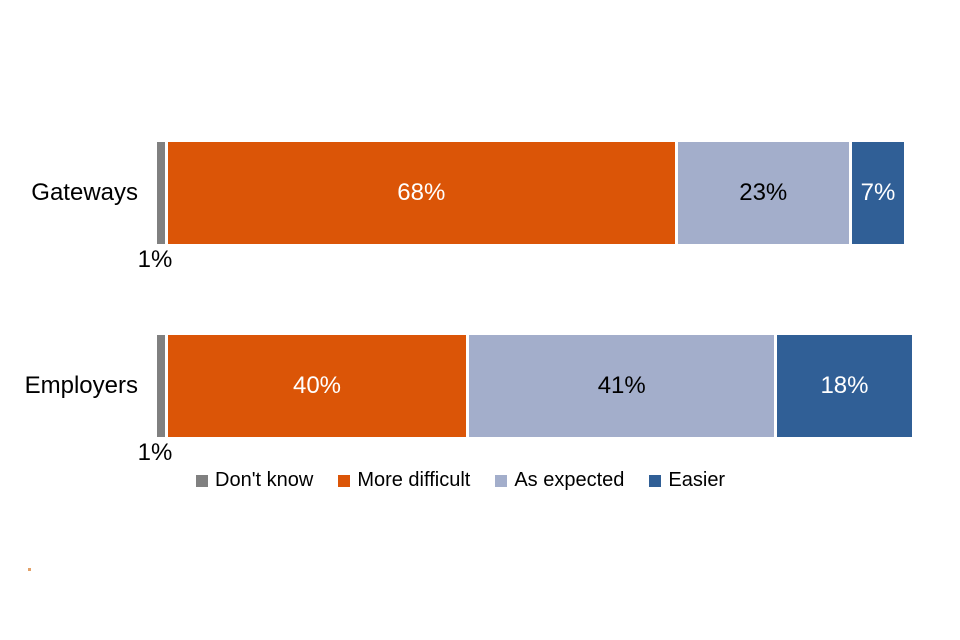  I want to click on bar-employers: 40% 41% 18%, so click(534, 386).